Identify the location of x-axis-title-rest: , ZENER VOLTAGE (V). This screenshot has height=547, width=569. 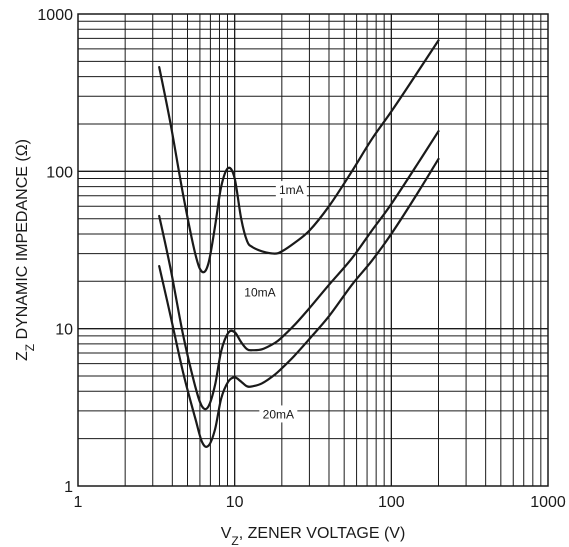
(322, 533).